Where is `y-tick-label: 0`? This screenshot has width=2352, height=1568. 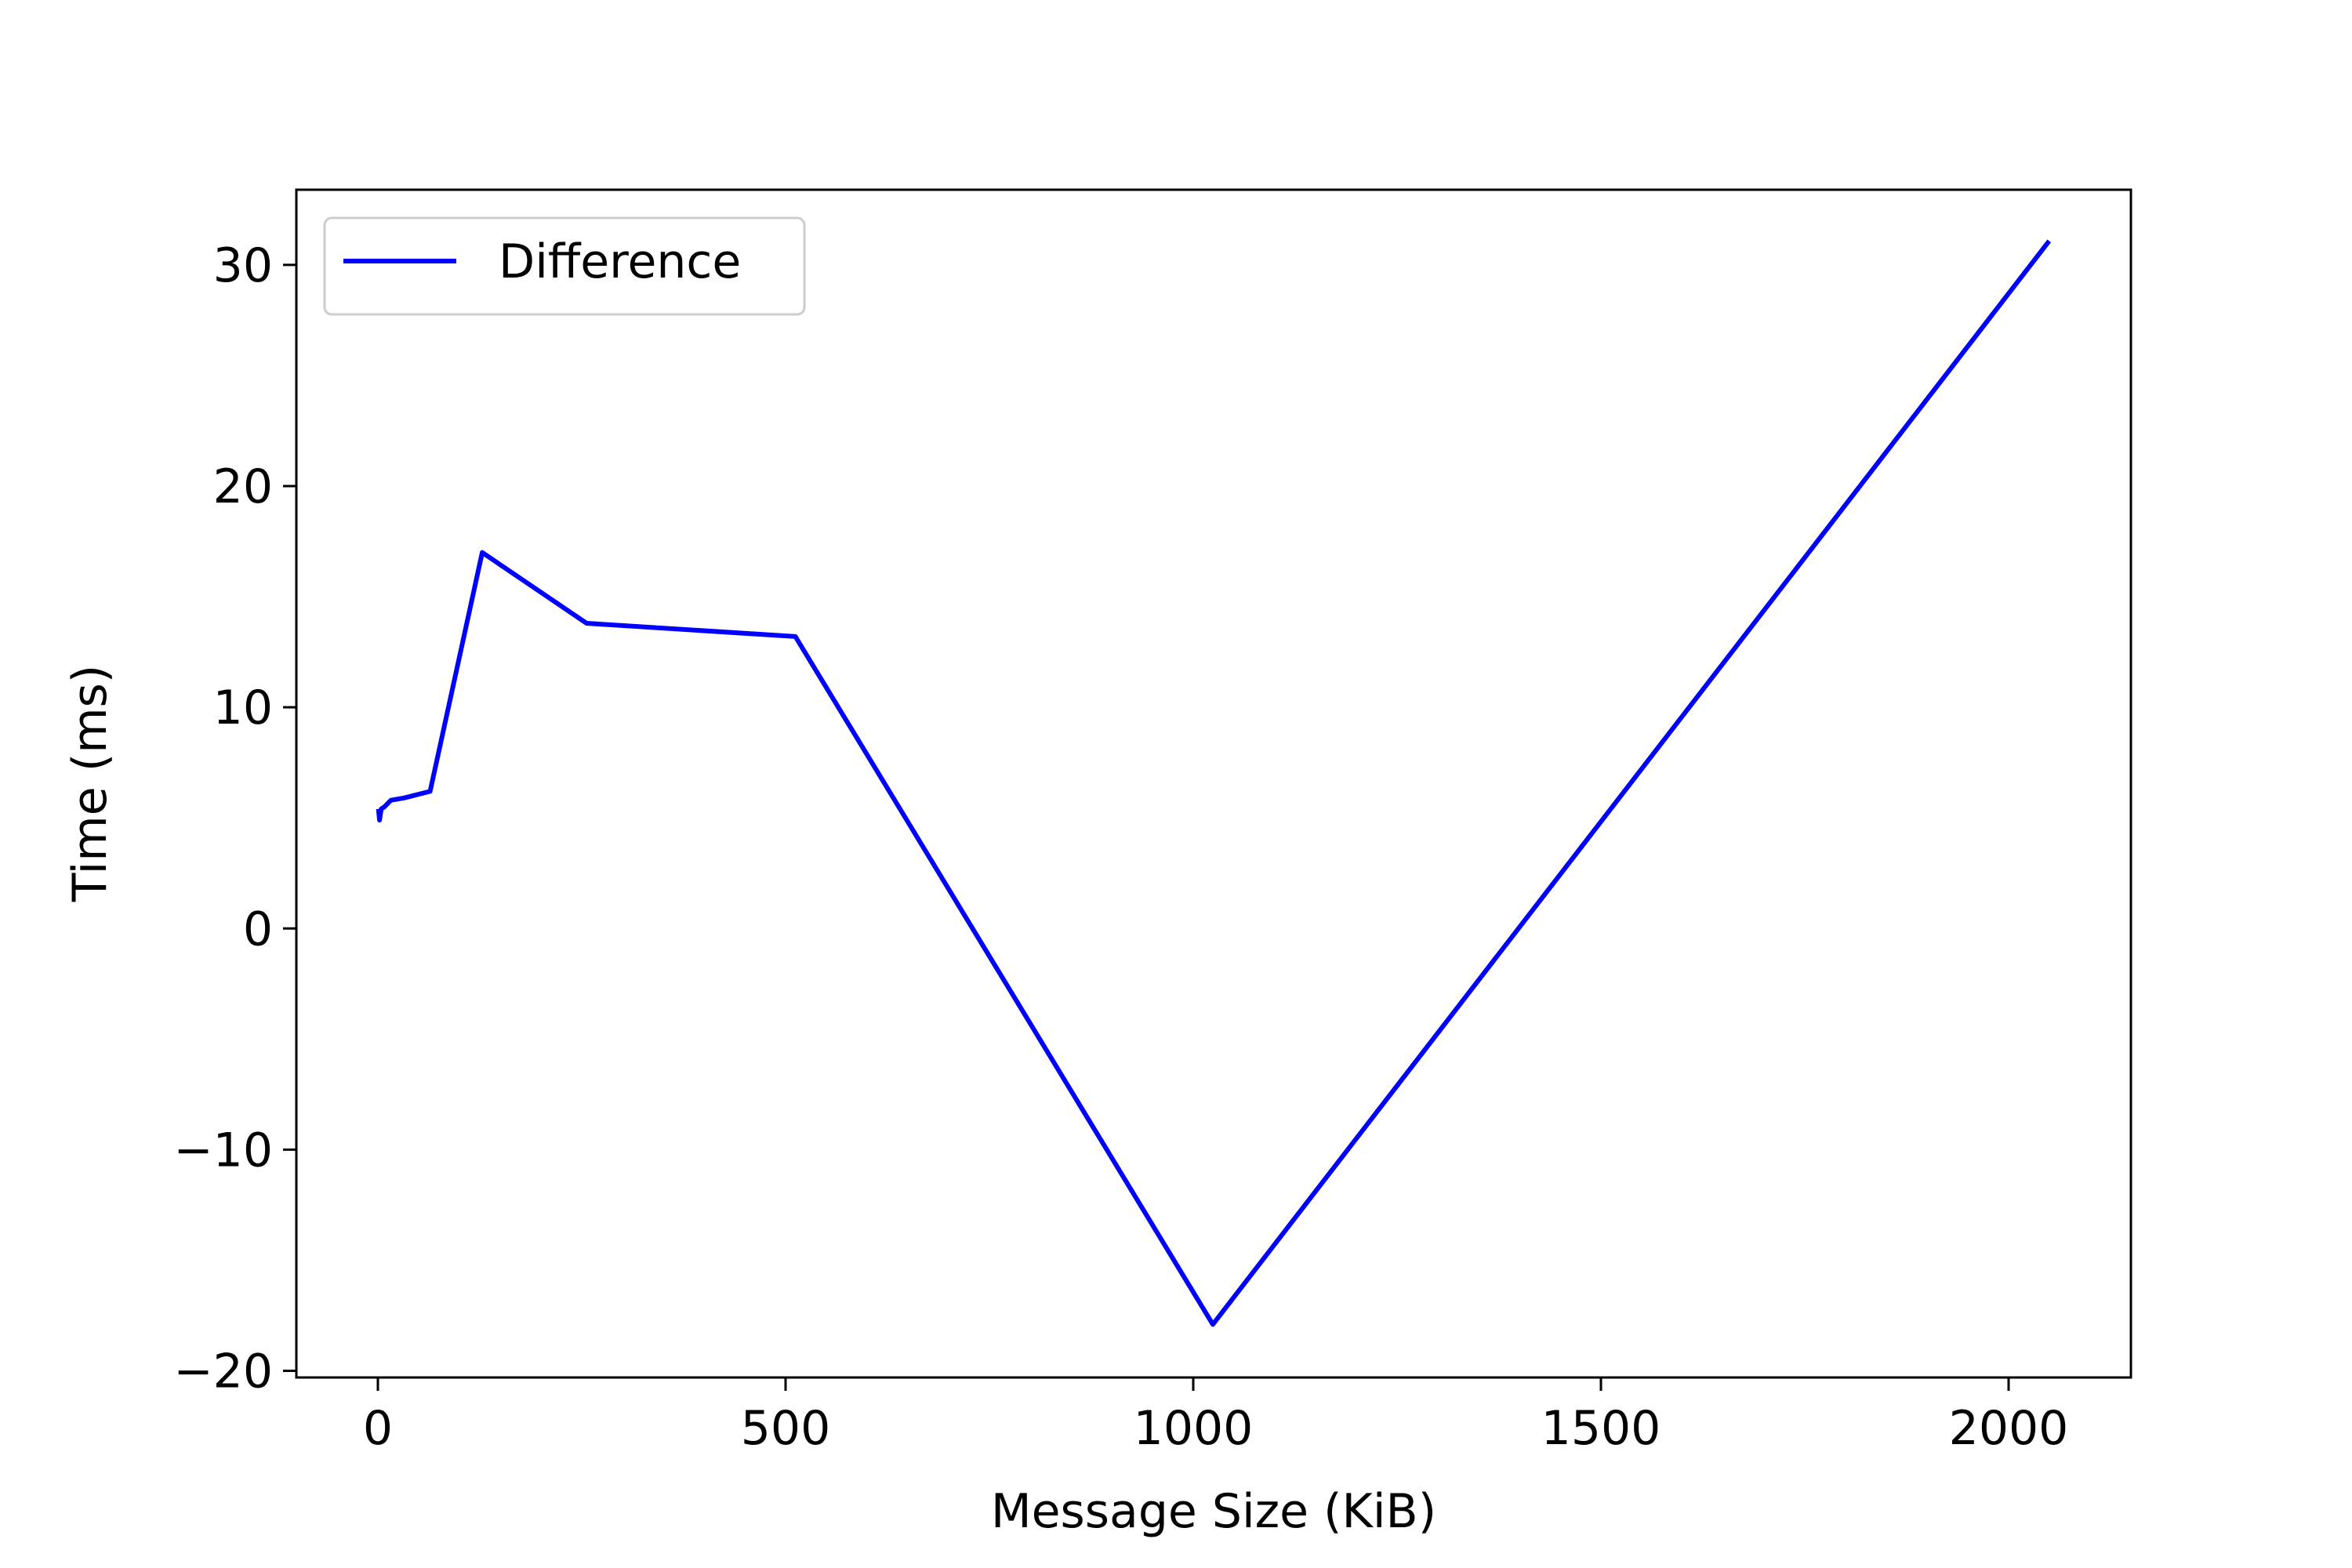
y-tick-label: 0 is located at coordinates (258, 929).